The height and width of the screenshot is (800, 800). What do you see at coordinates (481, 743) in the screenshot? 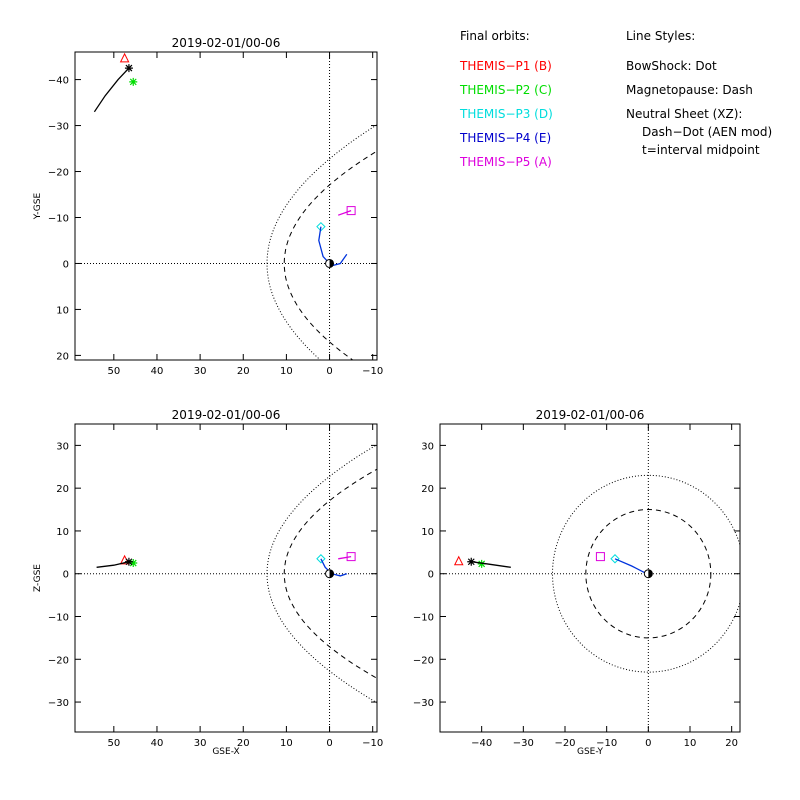
I see `x-tick-label: −40` at bounding box center [481, 743].